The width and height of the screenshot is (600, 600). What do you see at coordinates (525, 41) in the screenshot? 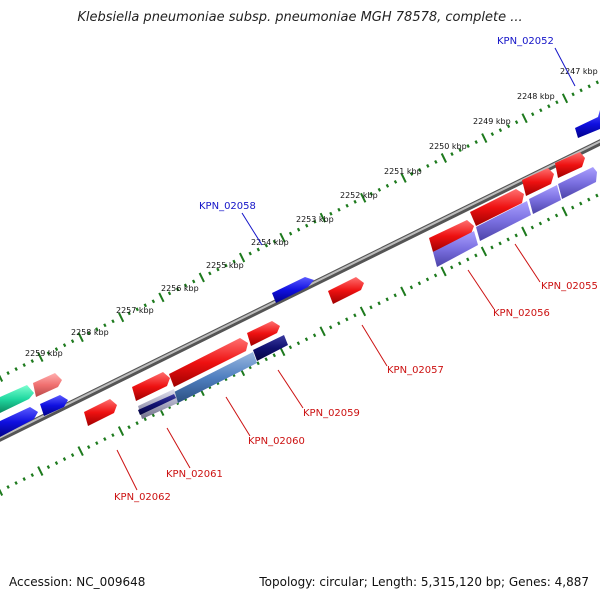
I see `gene-label-KPN_02052: KPN_02052` at bounding box center [525, 41].